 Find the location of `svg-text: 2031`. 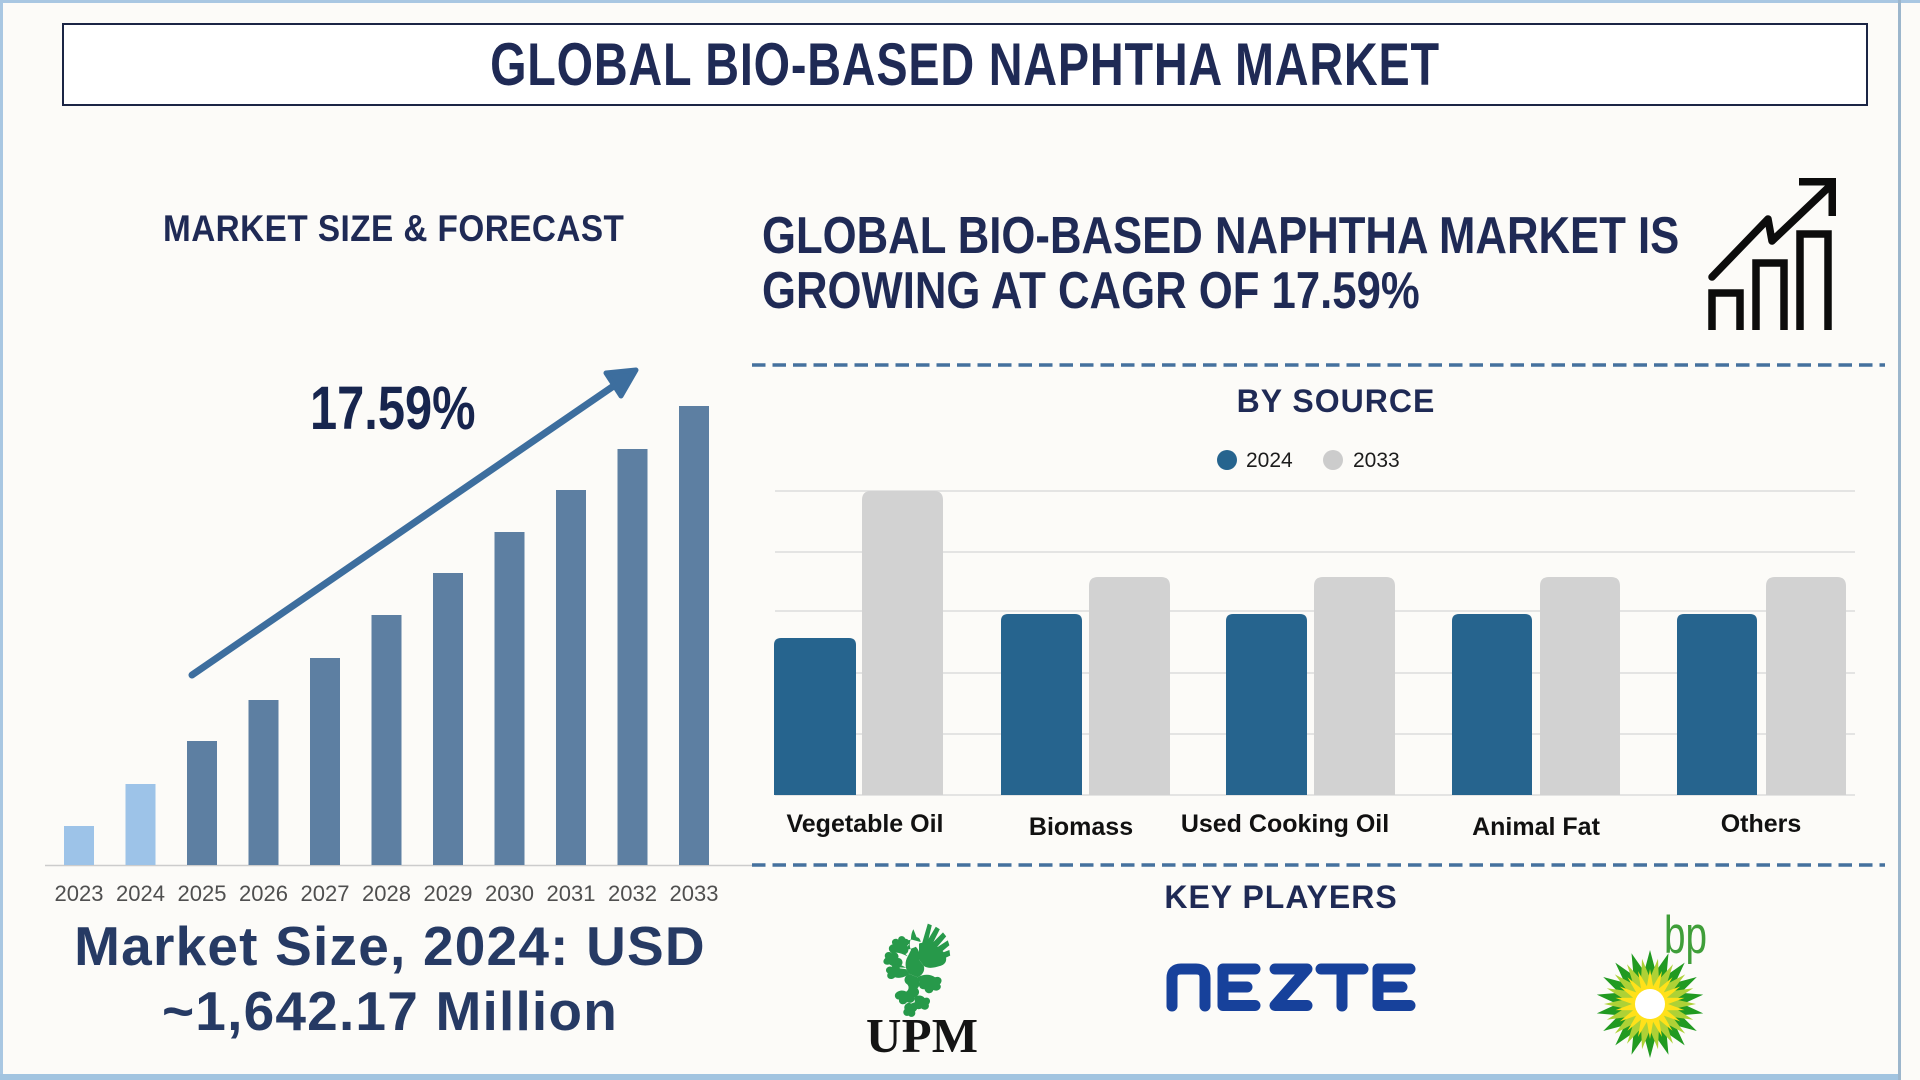

svg-text: 2031 is located at coordinates (571, 893).